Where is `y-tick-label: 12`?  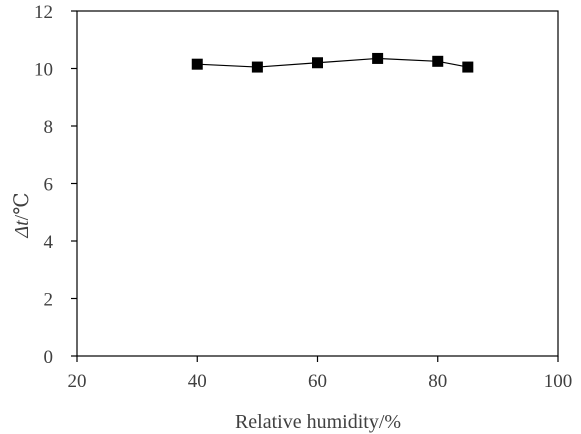
y-tick-label: 12 is located at coordinates (43, 12).